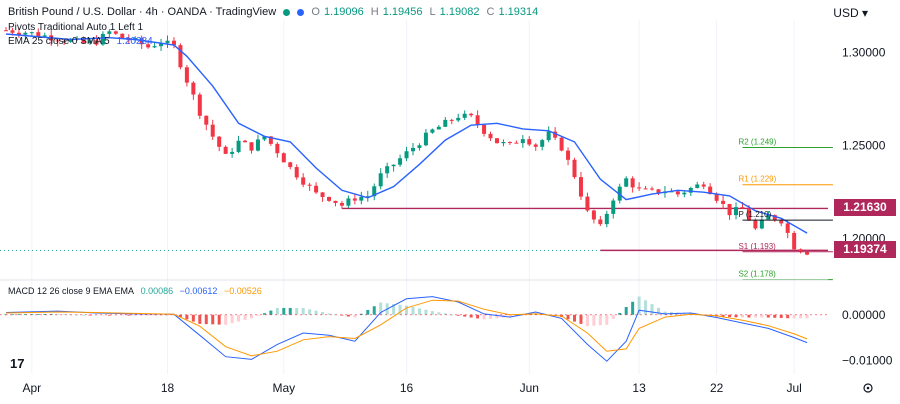 This screenshot has height=404, width=900. I want to click on price-tag-upper-value: 1.21630, so click(865, 207).